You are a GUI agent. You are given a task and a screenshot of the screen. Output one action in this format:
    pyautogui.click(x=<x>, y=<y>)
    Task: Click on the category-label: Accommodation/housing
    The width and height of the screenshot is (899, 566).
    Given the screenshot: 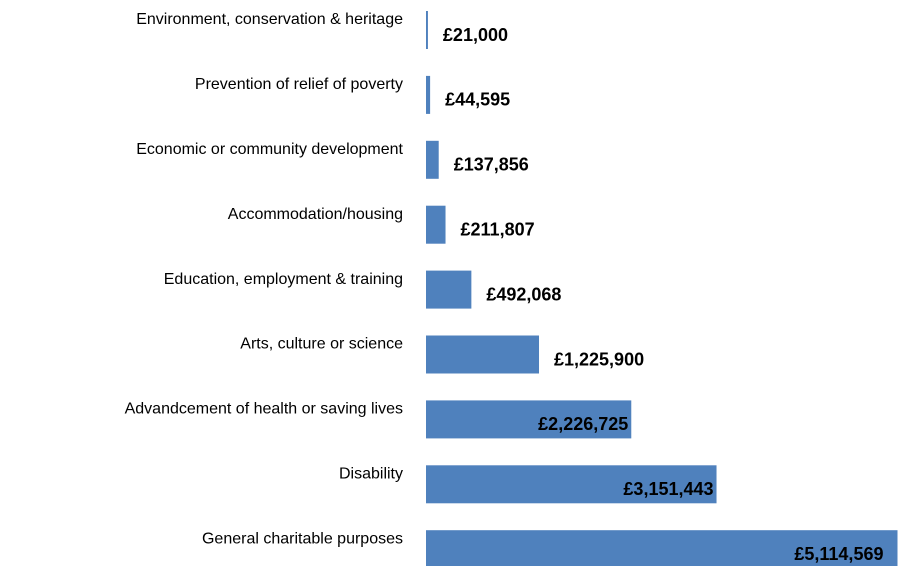 What is the action you would take?
    pyautogui.click(x=315, y=214)
    